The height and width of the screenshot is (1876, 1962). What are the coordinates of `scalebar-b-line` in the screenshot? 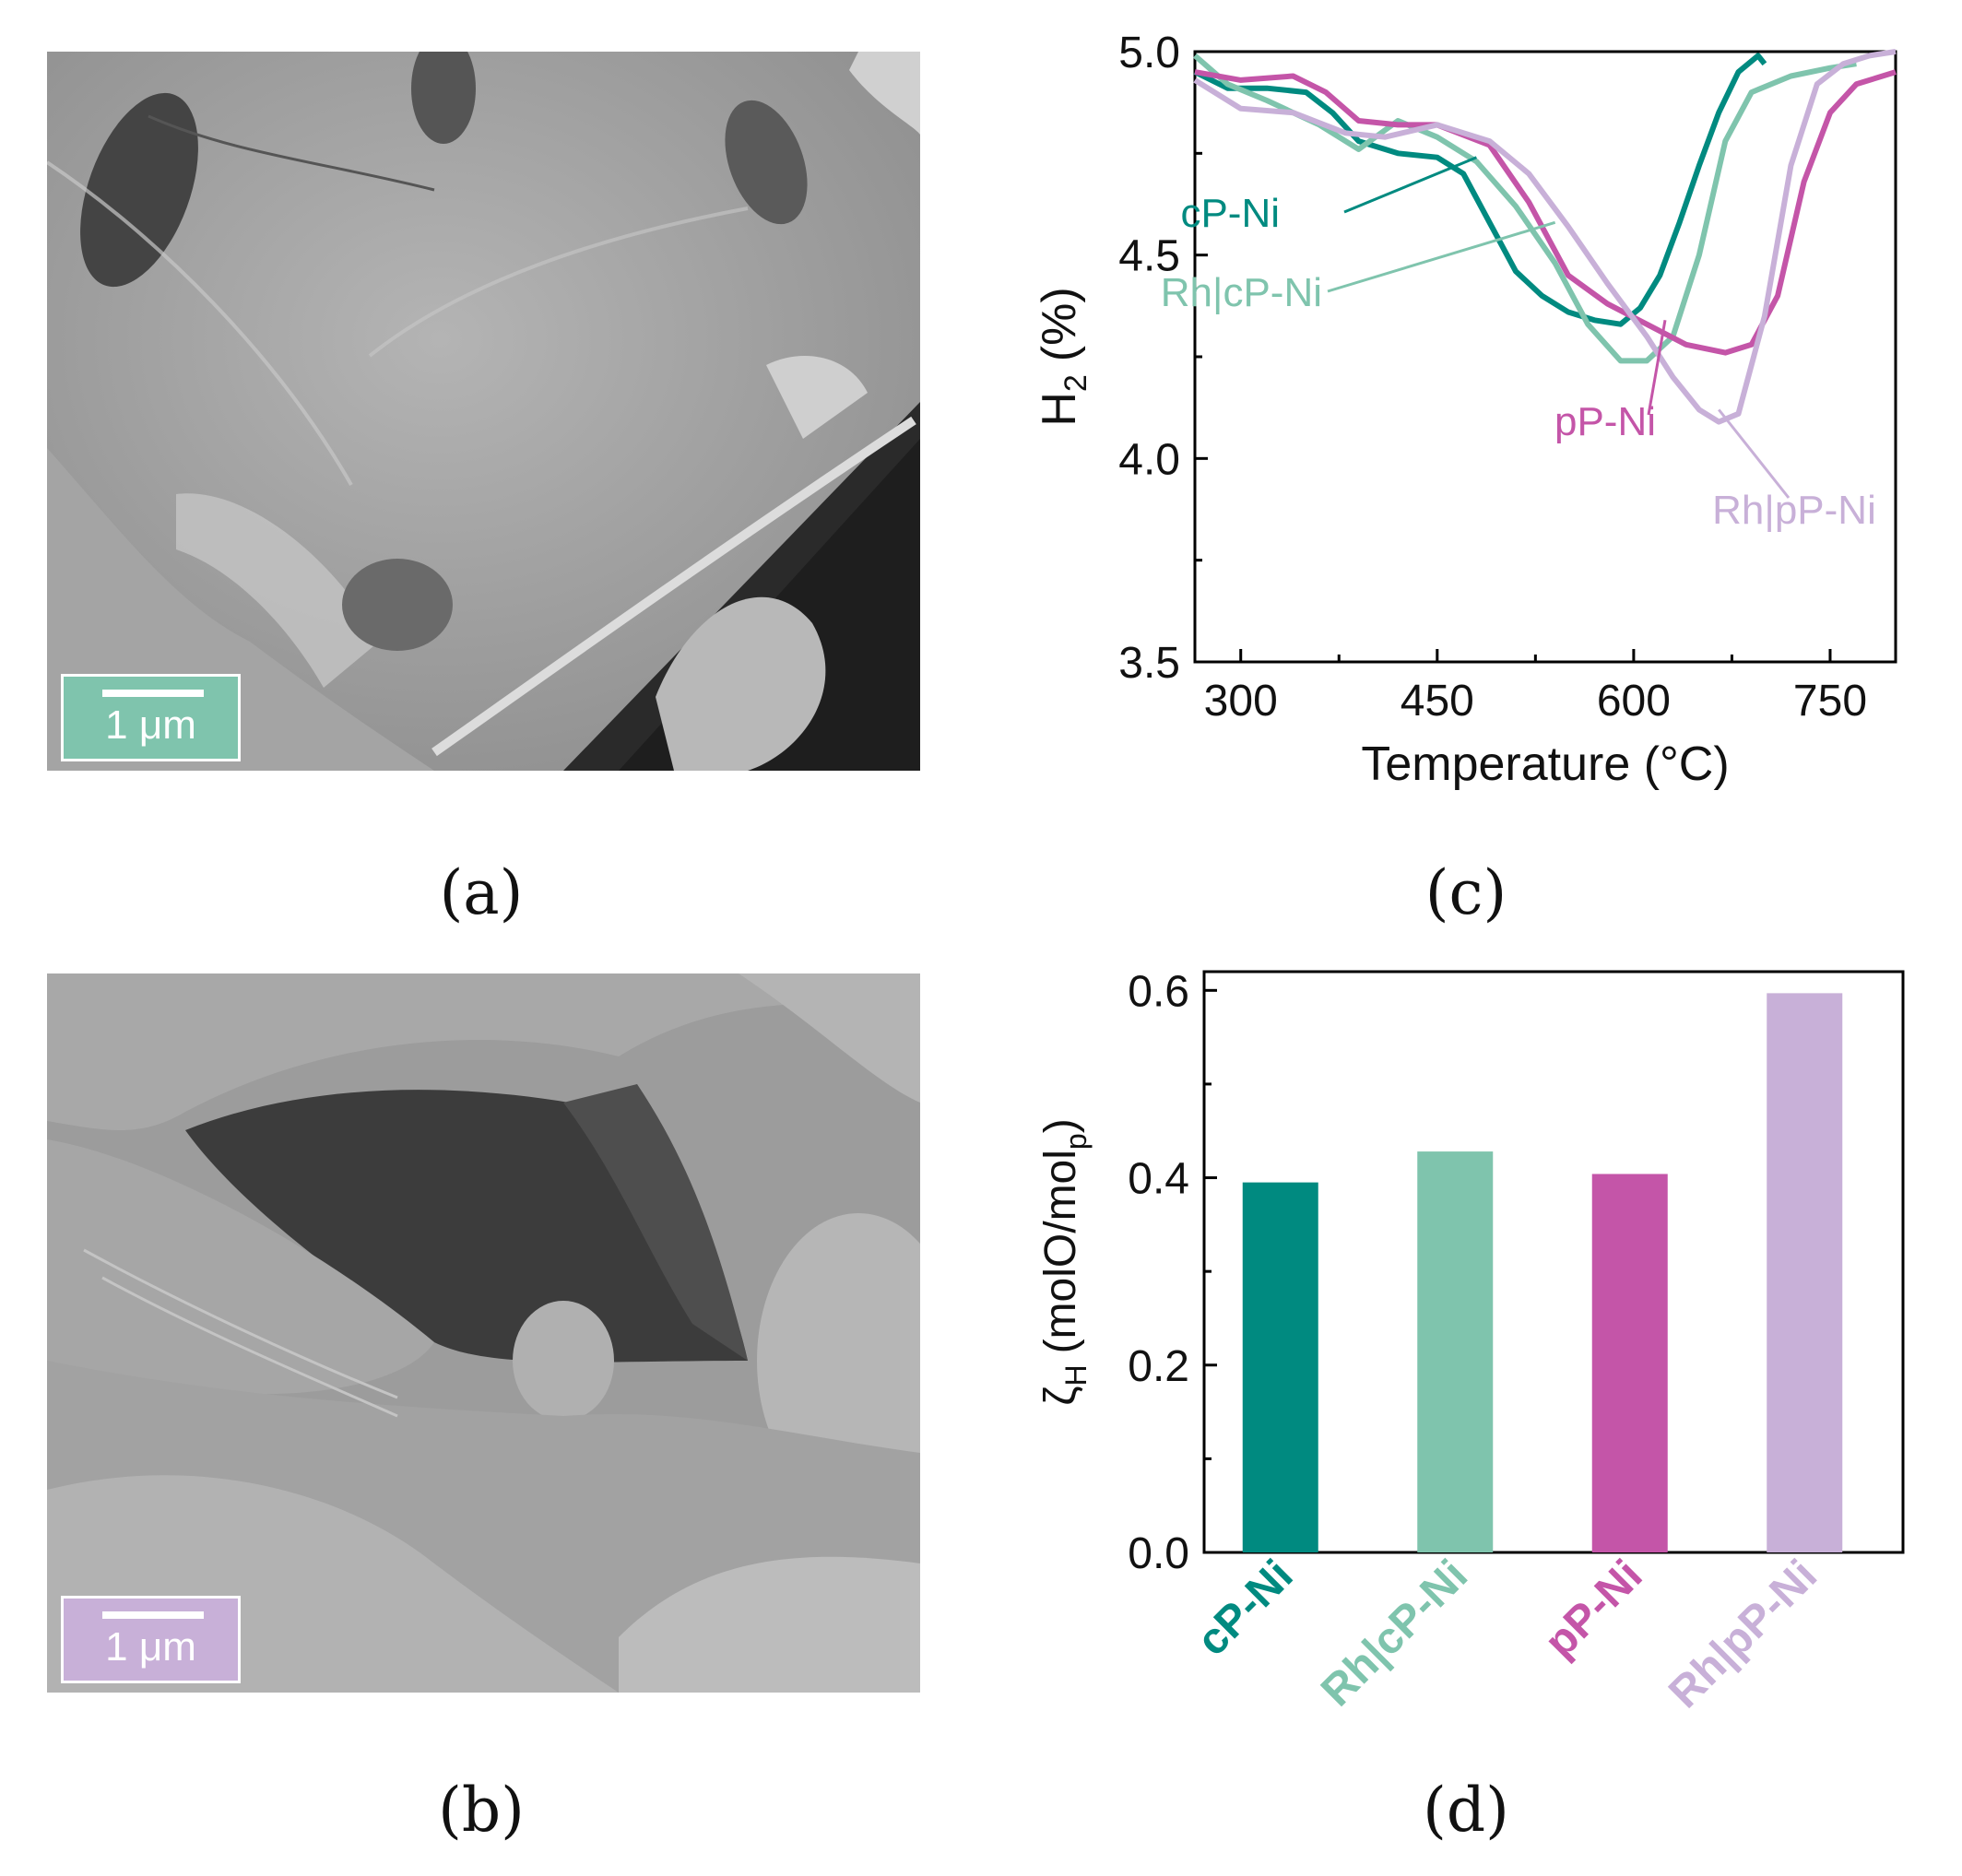 It's located at (153, 1615).